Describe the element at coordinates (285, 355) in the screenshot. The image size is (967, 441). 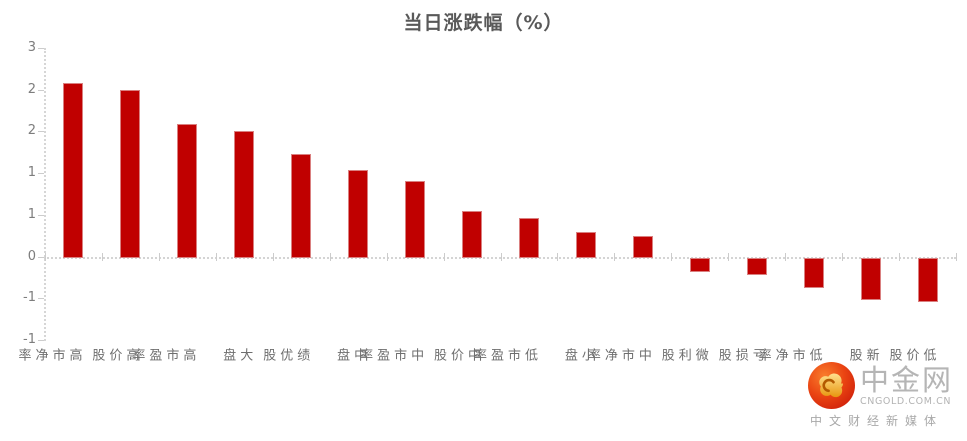
I see `x-category-label: 绩优股` at that location.